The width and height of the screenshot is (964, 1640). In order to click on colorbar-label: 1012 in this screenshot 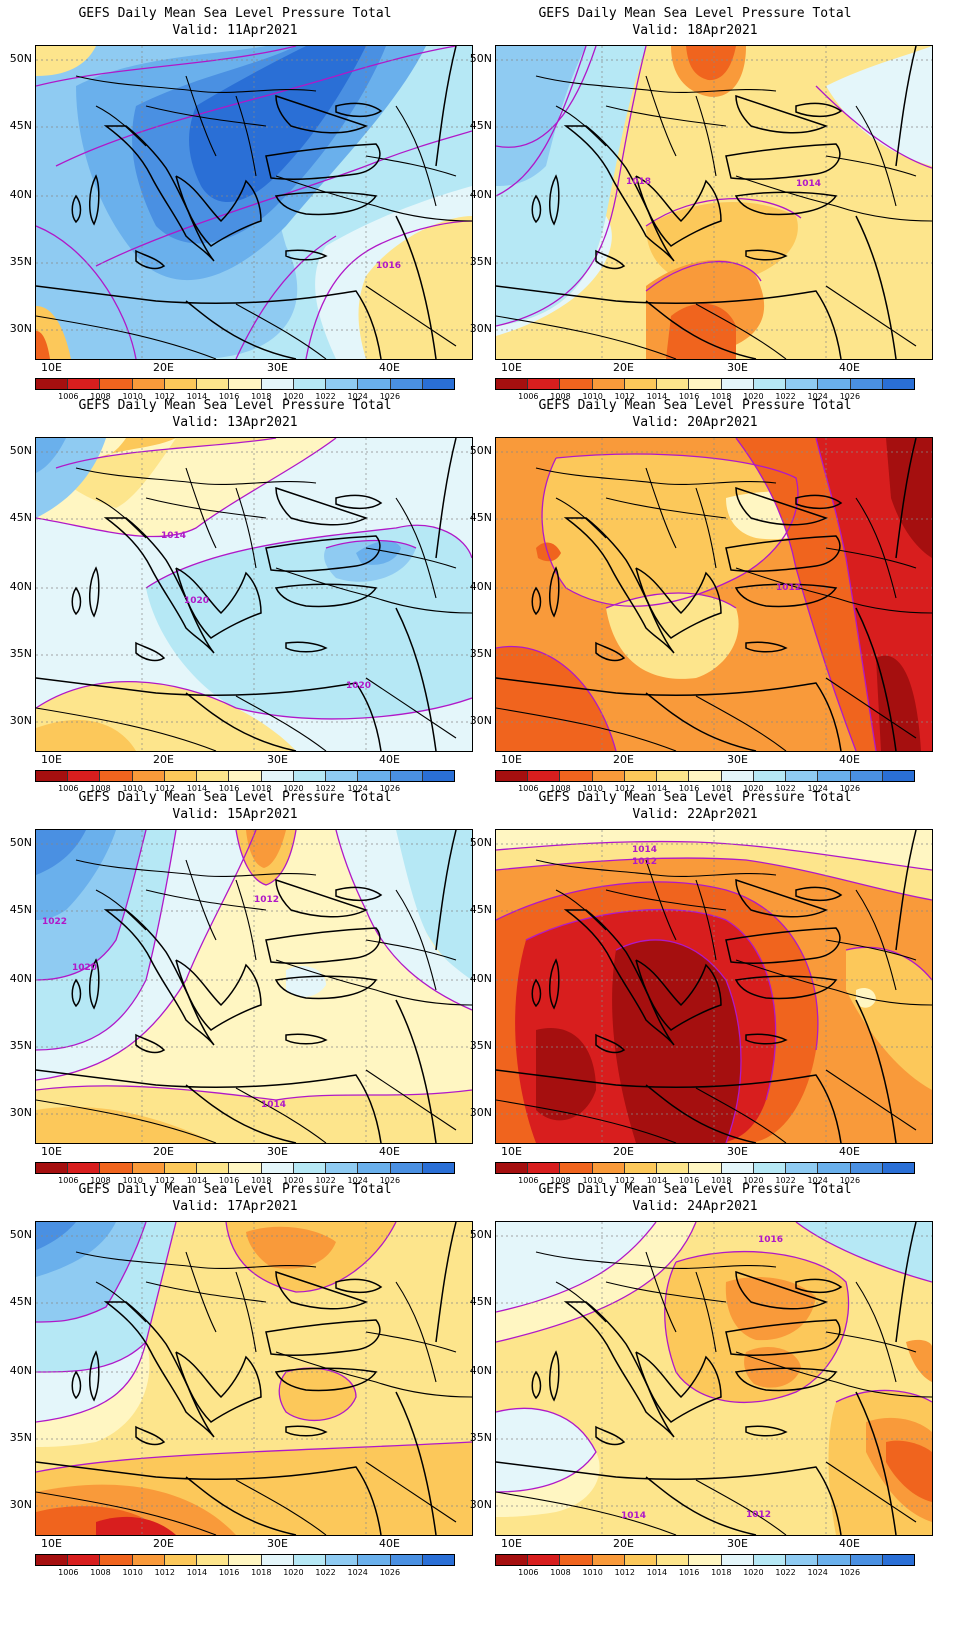, I will do `click(164, 396)`.